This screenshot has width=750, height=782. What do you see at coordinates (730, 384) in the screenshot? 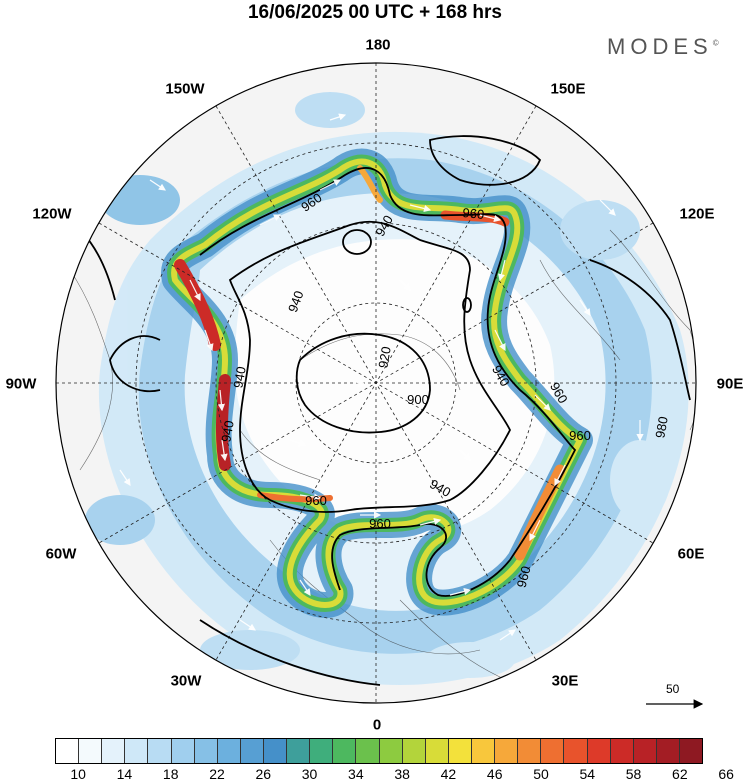
I see `lon-label-90e: 90E` at bounding box center [730, 384].